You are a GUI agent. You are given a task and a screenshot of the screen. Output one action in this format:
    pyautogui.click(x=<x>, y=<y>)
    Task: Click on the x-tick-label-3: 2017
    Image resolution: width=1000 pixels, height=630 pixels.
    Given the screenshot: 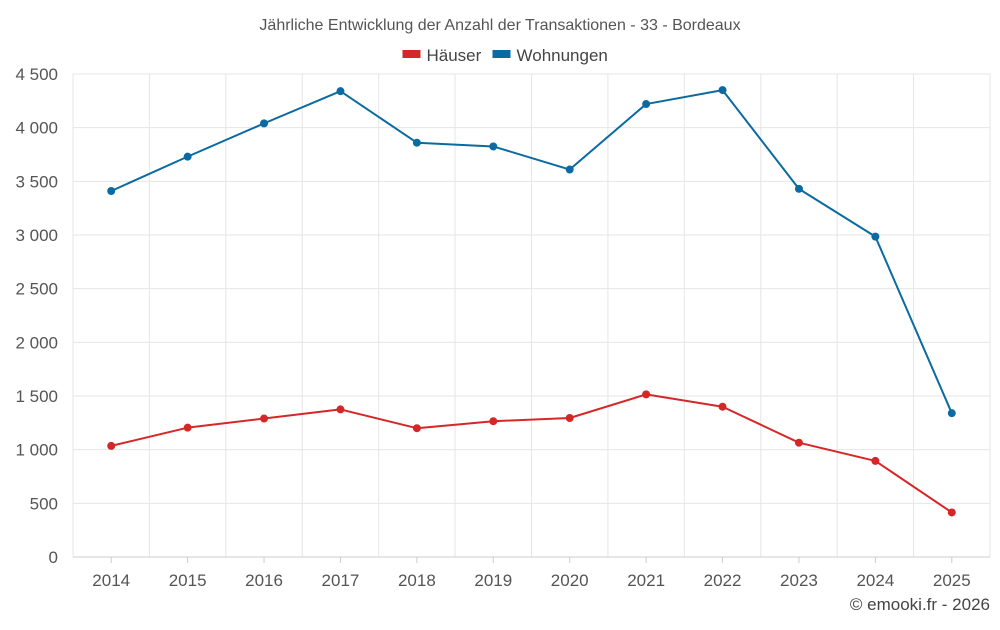 What is the action you would take?
    pyautogui.click(x=341, y=580)
    